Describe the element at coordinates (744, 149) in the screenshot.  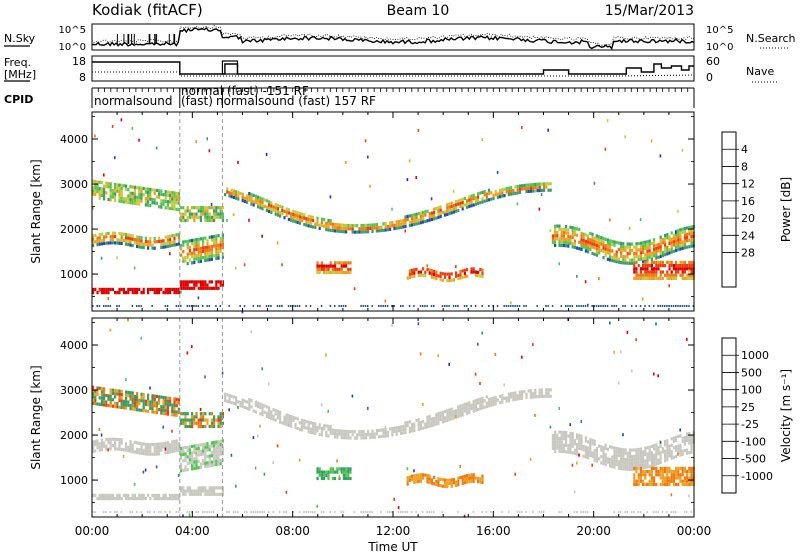
I see `colorbar-tick-label: 4` at that location.